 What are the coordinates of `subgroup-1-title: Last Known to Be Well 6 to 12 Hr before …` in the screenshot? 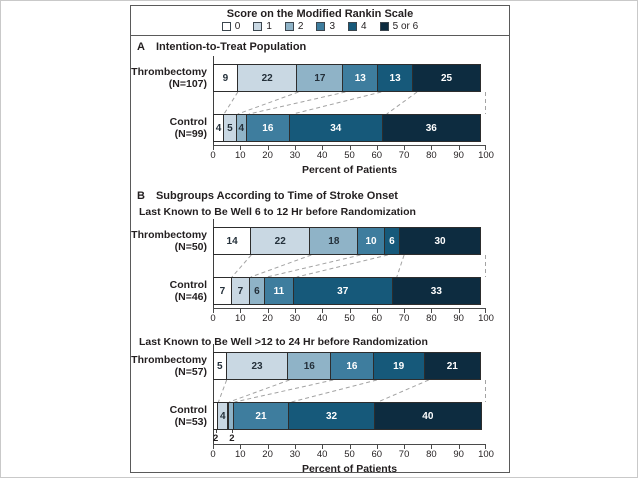 It's located at (277, 212).